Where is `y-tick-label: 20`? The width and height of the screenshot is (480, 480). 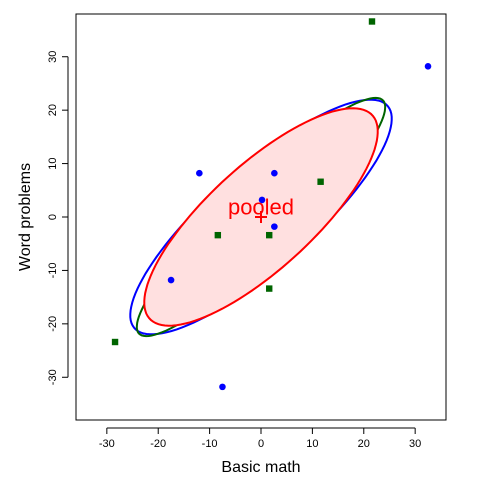 y-tick-label: 20 is located at coordinates (53, 110).